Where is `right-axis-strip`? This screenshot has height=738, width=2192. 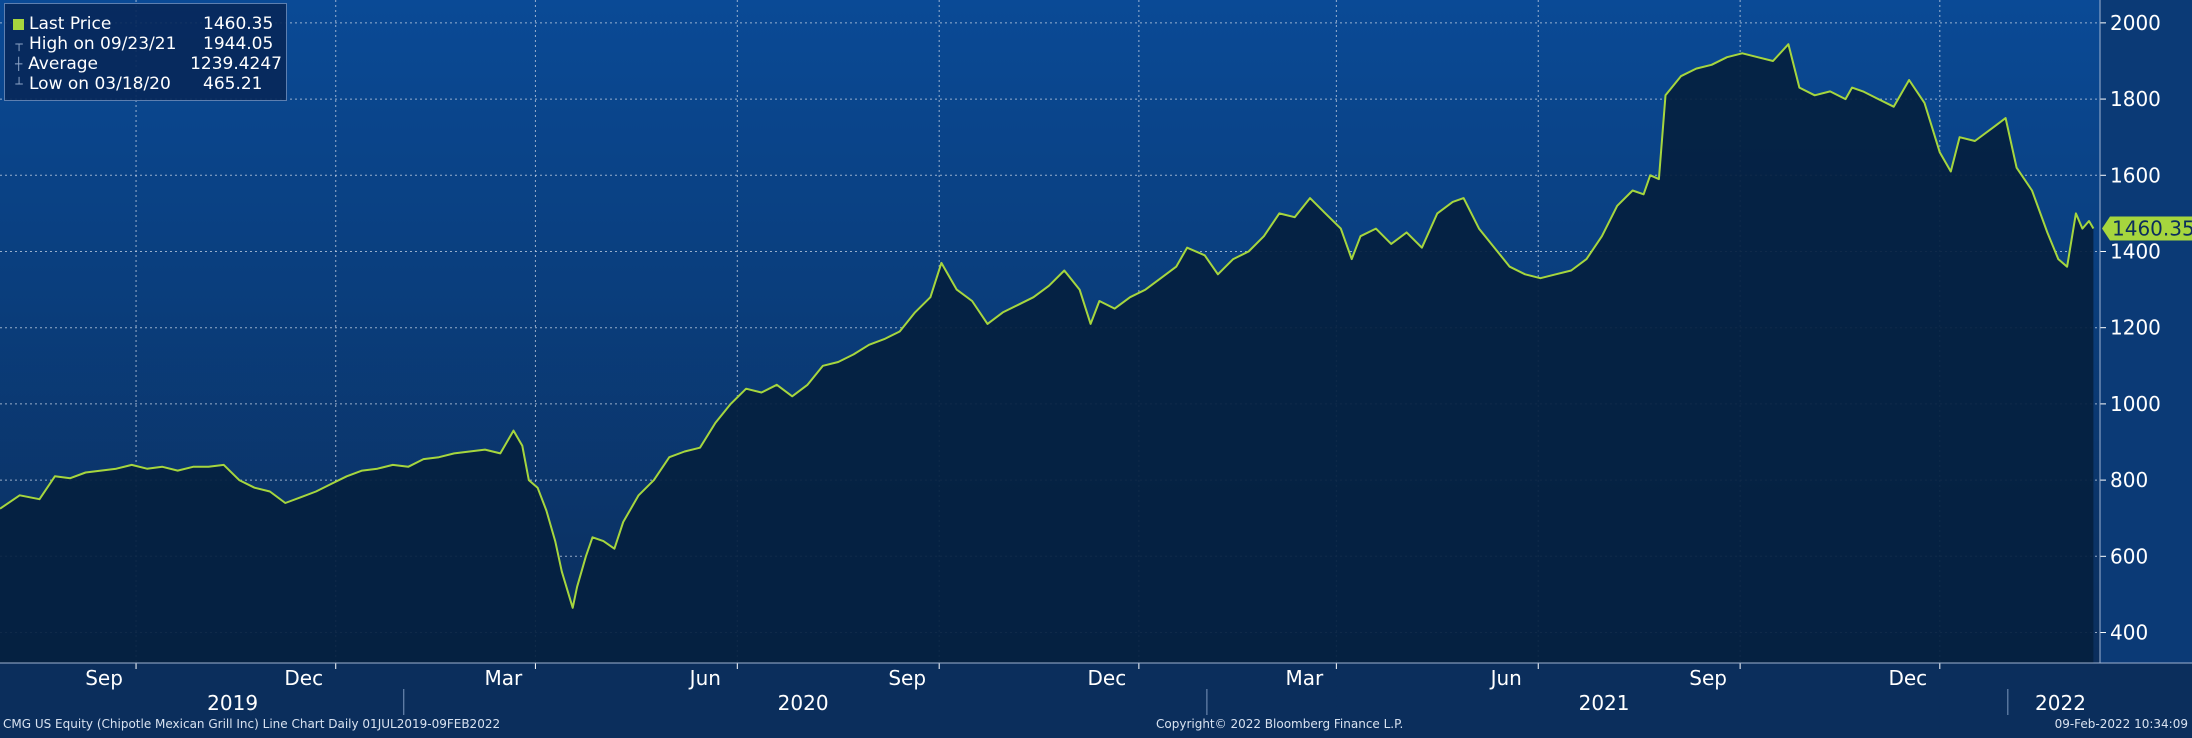
right-axis-strip is located at coordinates (2146, 331).